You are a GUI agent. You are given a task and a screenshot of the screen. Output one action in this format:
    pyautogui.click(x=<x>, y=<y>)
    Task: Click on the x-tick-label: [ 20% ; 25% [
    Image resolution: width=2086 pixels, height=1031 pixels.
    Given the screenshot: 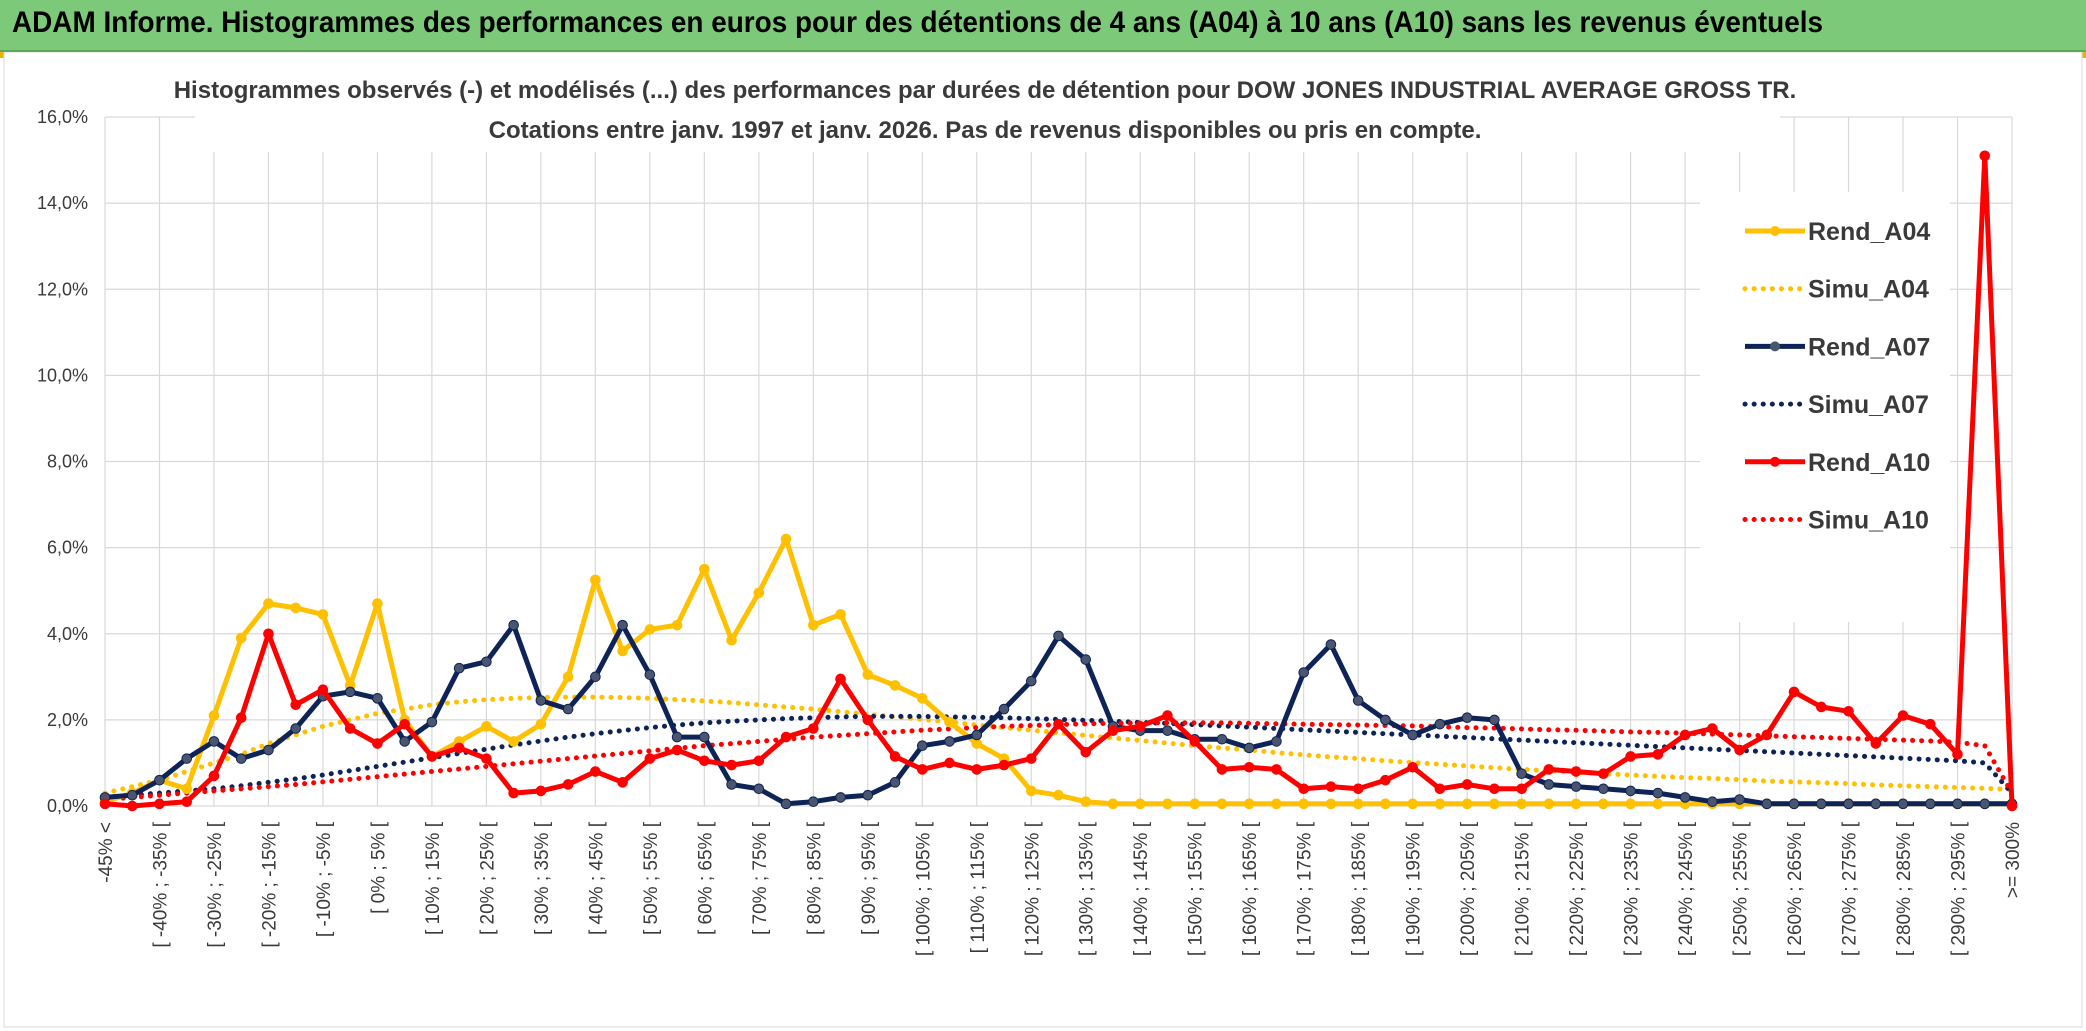 What is the action you would take?
    pyautogui.click(x=487, y=878)
    